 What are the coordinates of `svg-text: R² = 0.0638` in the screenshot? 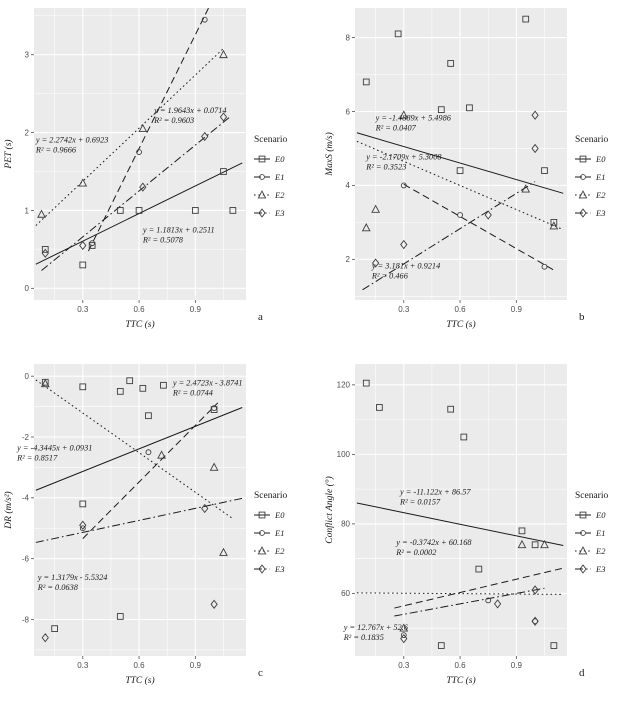 It's located at (58, 587).